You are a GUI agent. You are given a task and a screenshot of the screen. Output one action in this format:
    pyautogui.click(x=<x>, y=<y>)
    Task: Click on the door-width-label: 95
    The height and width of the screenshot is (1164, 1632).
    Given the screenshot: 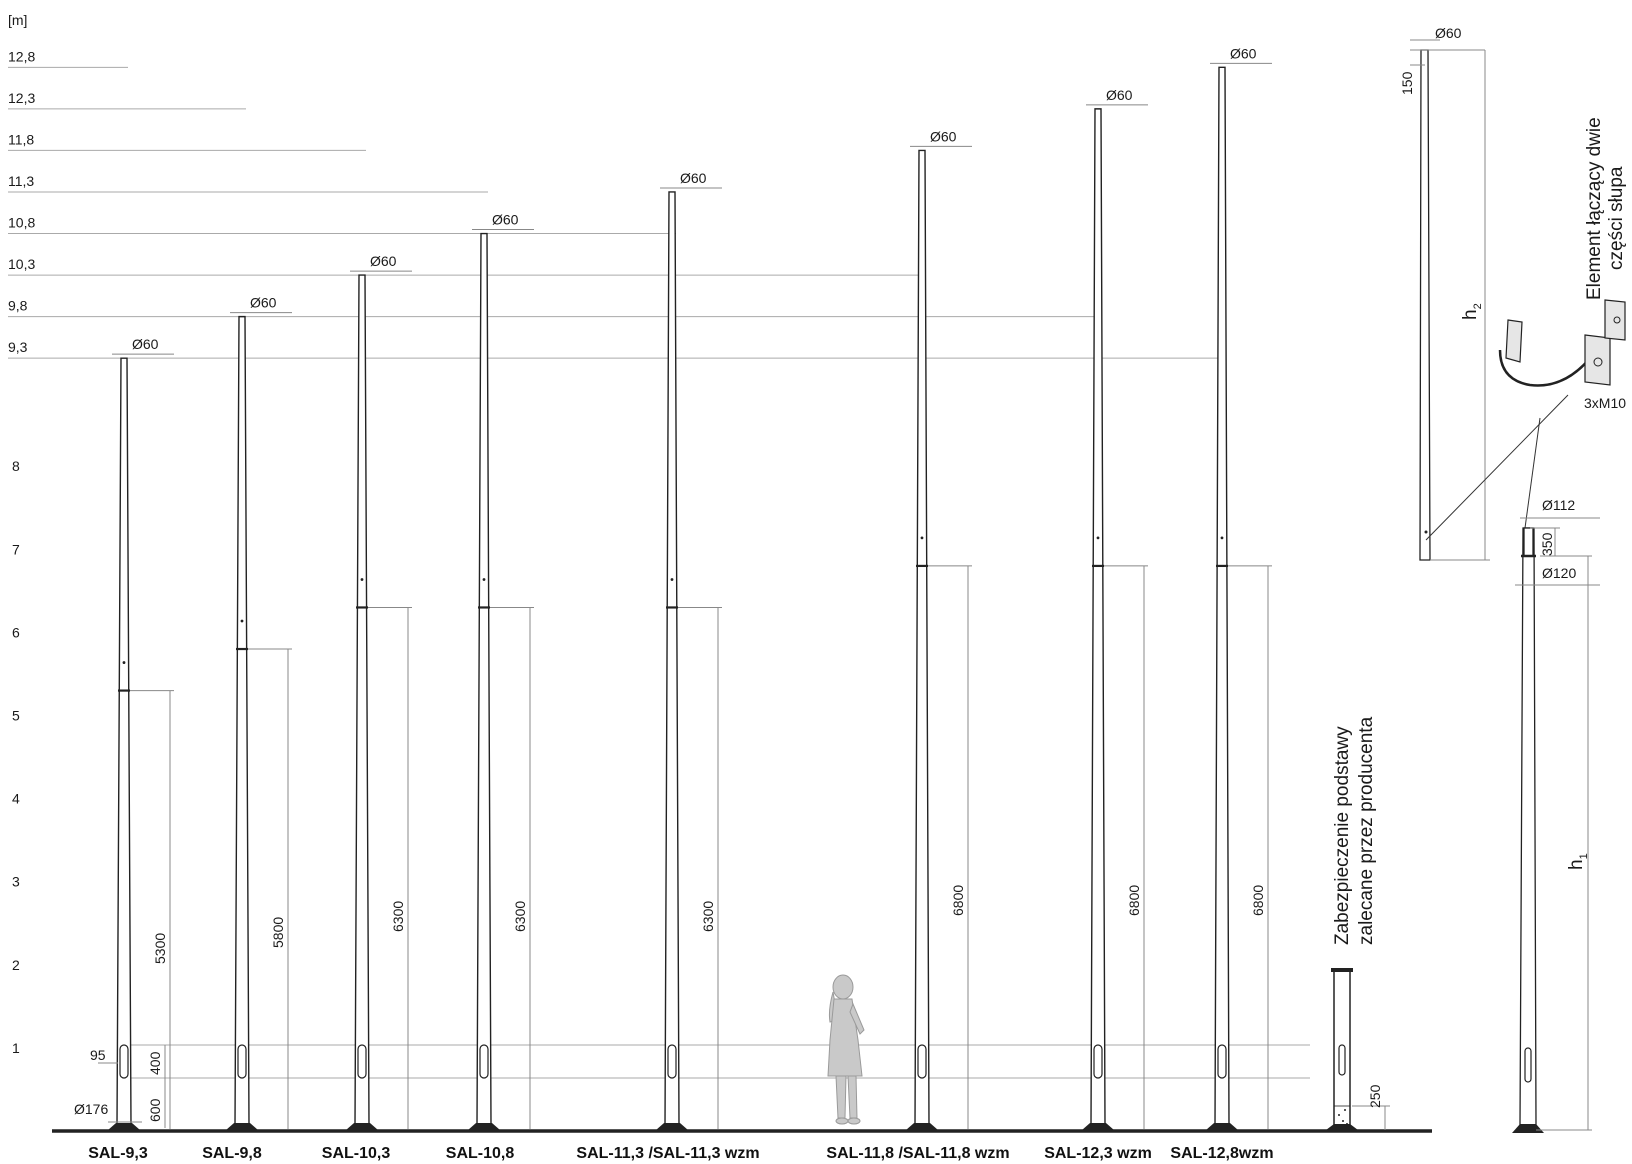 What is the action you would take?
    pyautogui.click(x=98, y=1055)
    